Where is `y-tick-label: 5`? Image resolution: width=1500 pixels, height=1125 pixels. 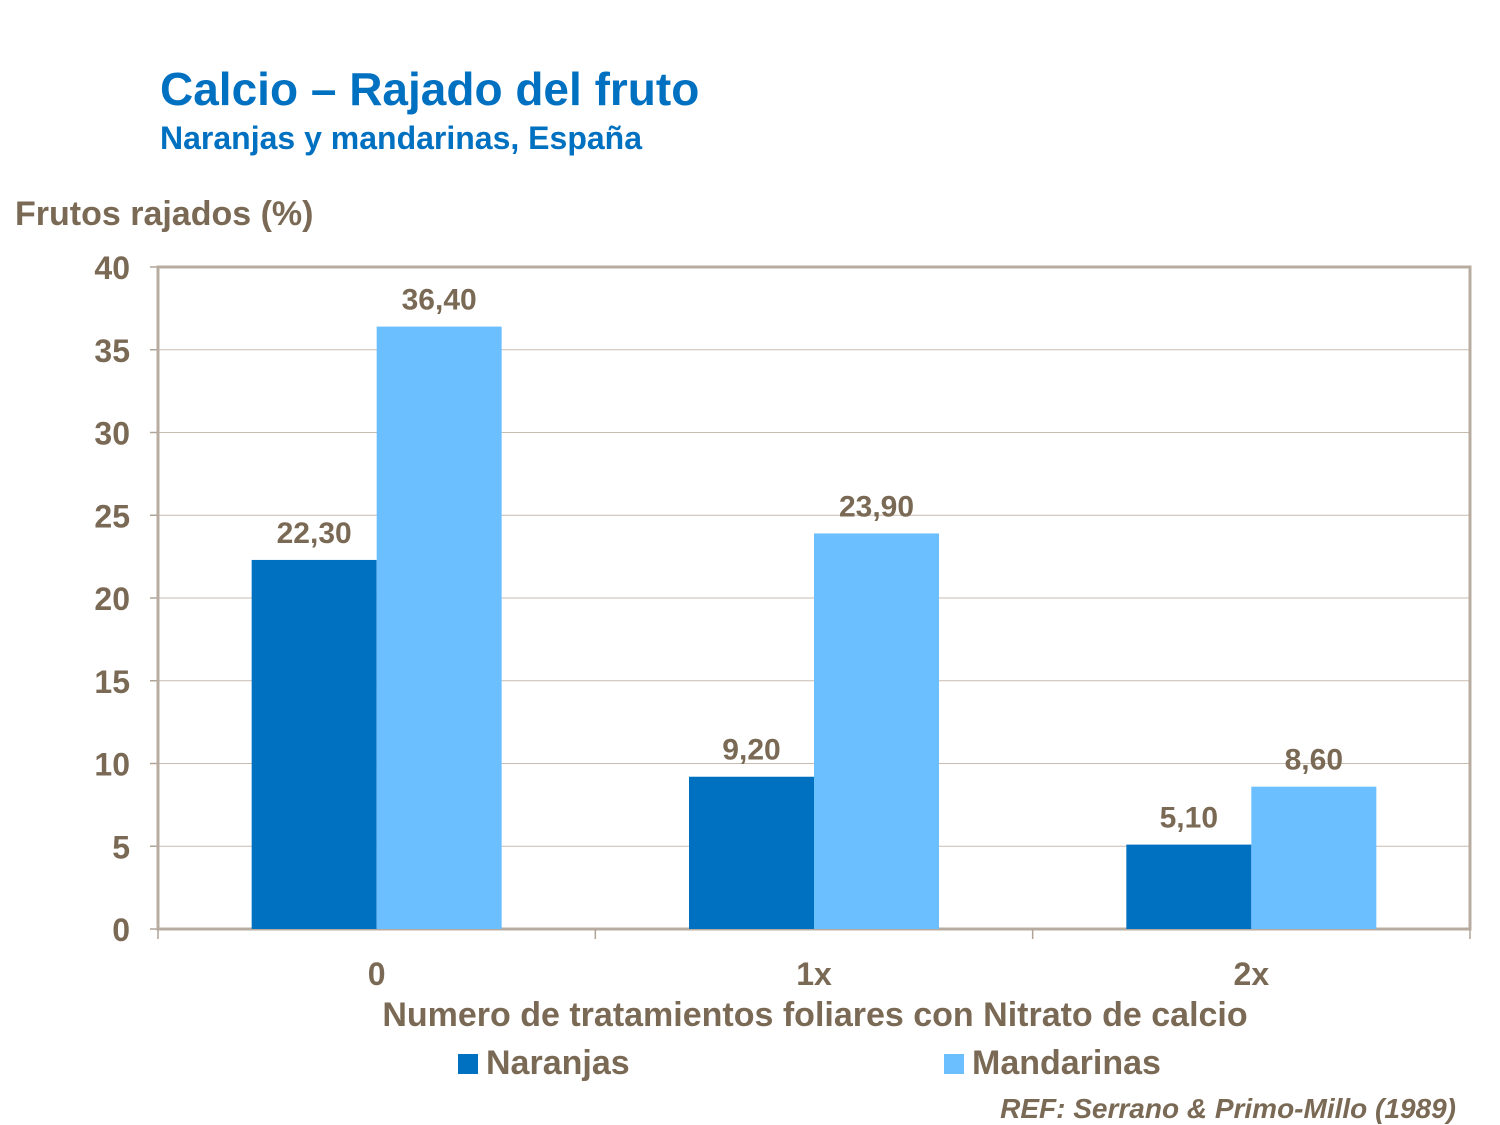
y-tick-label: 5 is located at coordinates (121, 847).